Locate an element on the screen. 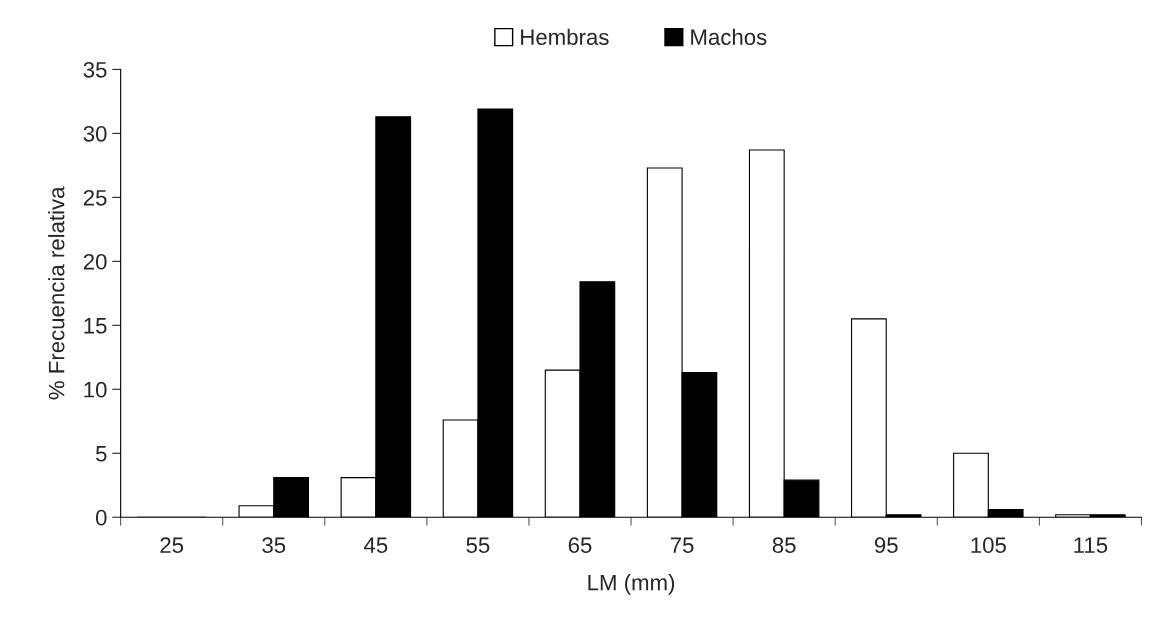  x-tick-label: 95 is located at coordinates (886, 545).